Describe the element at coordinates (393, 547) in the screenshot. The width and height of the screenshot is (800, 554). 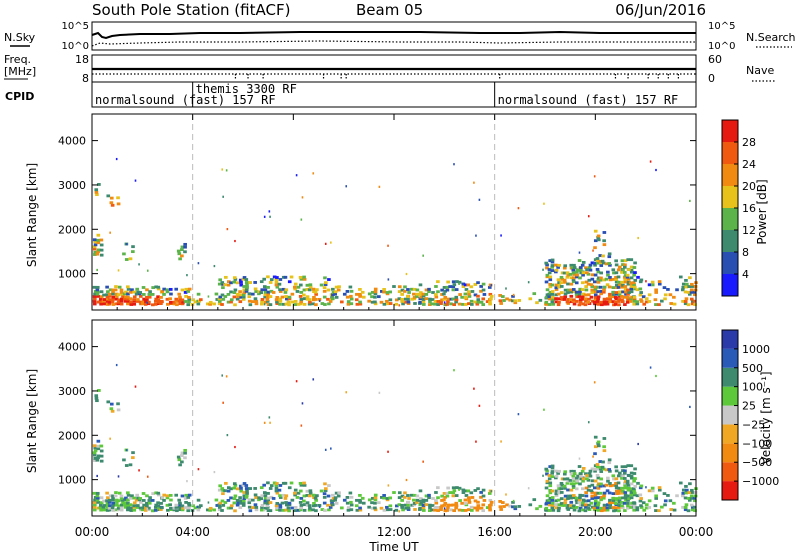
I see `time-axis-label: Time UT` at that location.